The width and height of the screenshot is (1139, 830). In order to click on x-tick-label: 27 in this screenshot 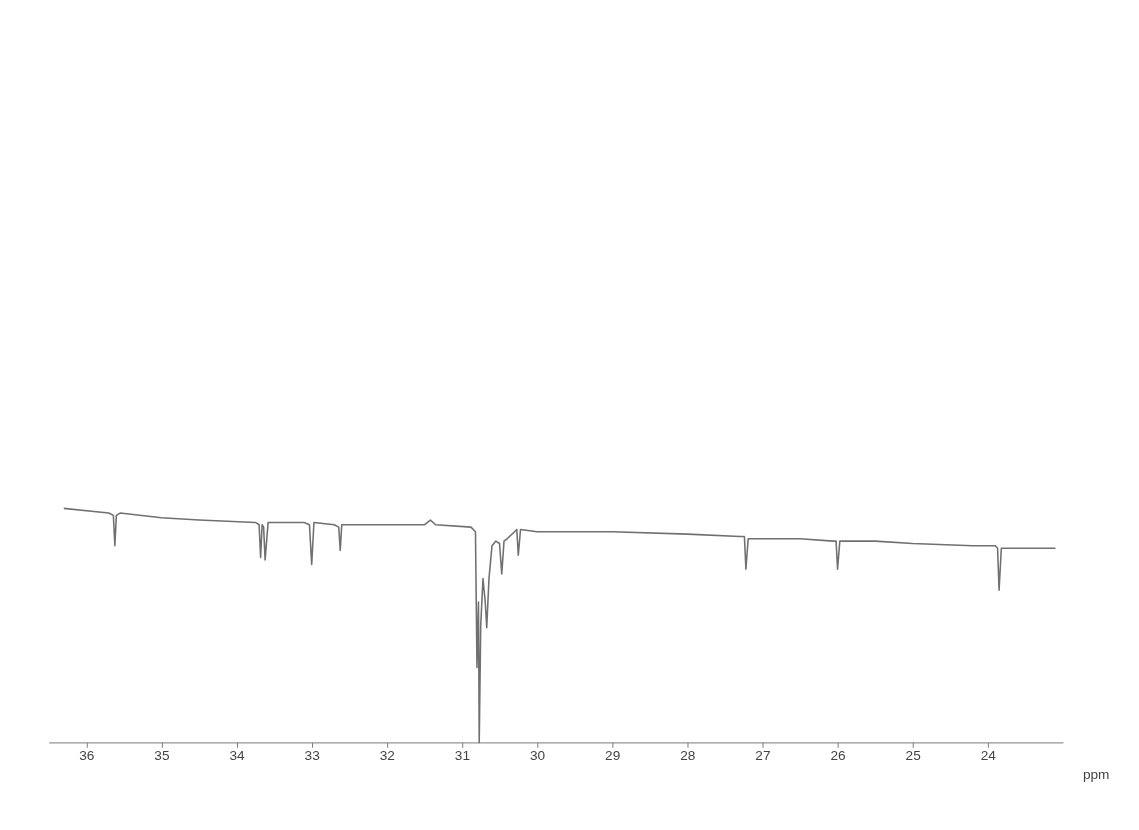, I will do `click(763, 756)`.